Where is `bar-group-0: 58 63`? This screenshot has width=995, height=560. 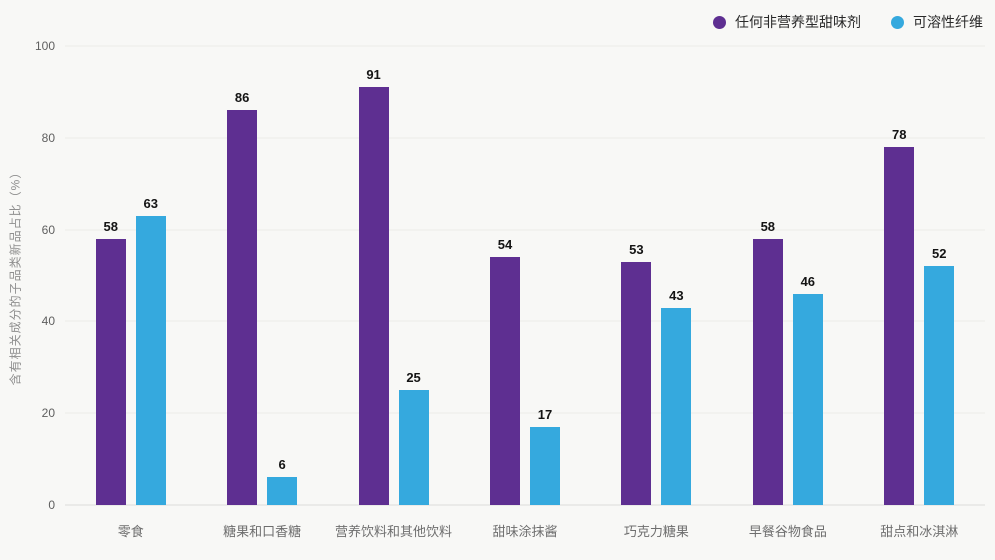 bar-group-0: 58 63 is located at coordinates (130, 275).